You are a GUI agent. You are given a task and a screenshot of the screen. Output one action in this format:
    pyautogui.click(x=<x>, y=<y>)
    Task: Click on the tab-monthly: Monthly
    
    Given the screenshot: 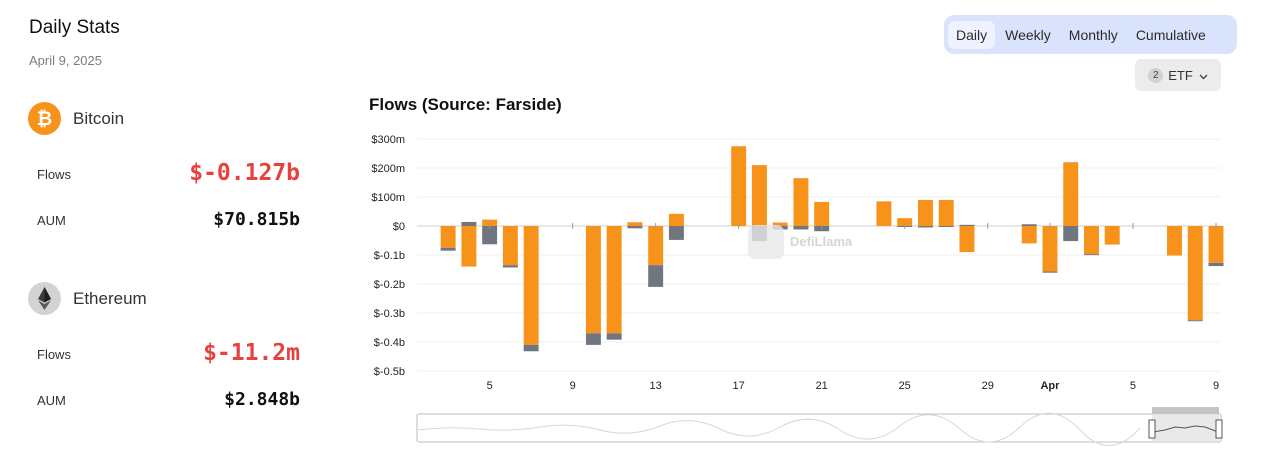 What is the action you would take?
    pyautogui.click(x=1093, y=34)
    